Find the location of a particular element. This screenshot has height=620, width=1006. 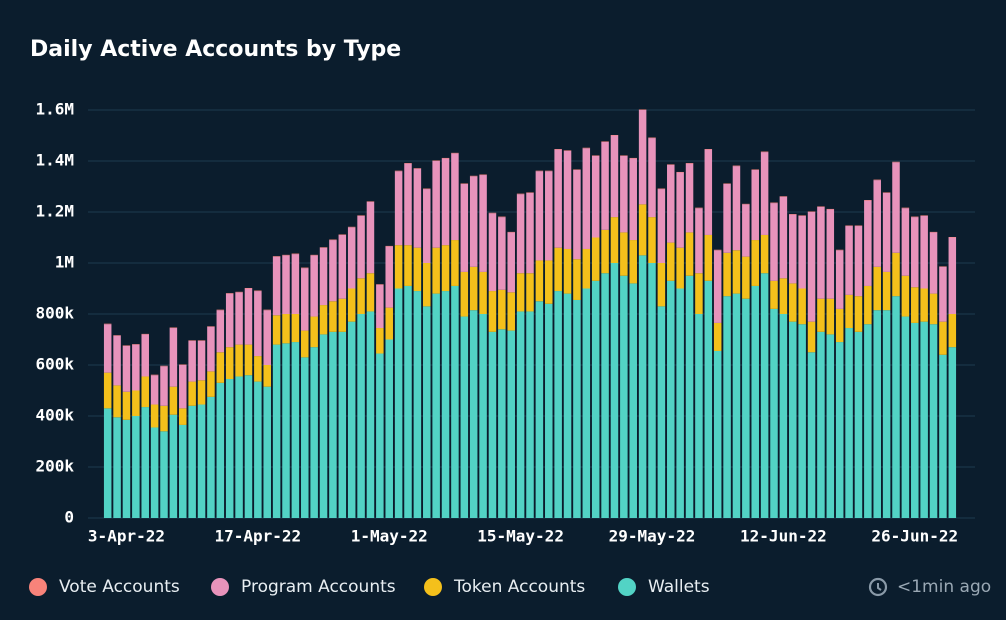

x-tick-label: 1-May-22 is located at coordinates (389, 536).